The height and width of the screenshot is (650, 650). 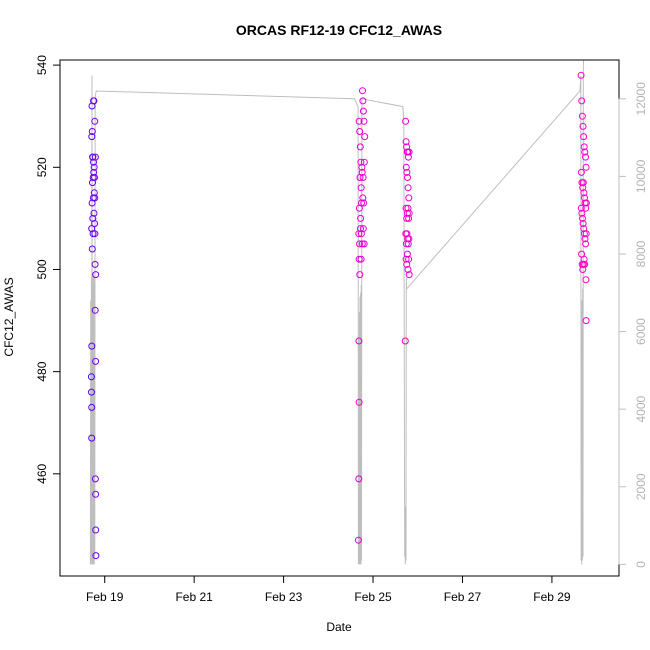 I want to click on y2-tick-label: 4000, so click(x=641, y=409).